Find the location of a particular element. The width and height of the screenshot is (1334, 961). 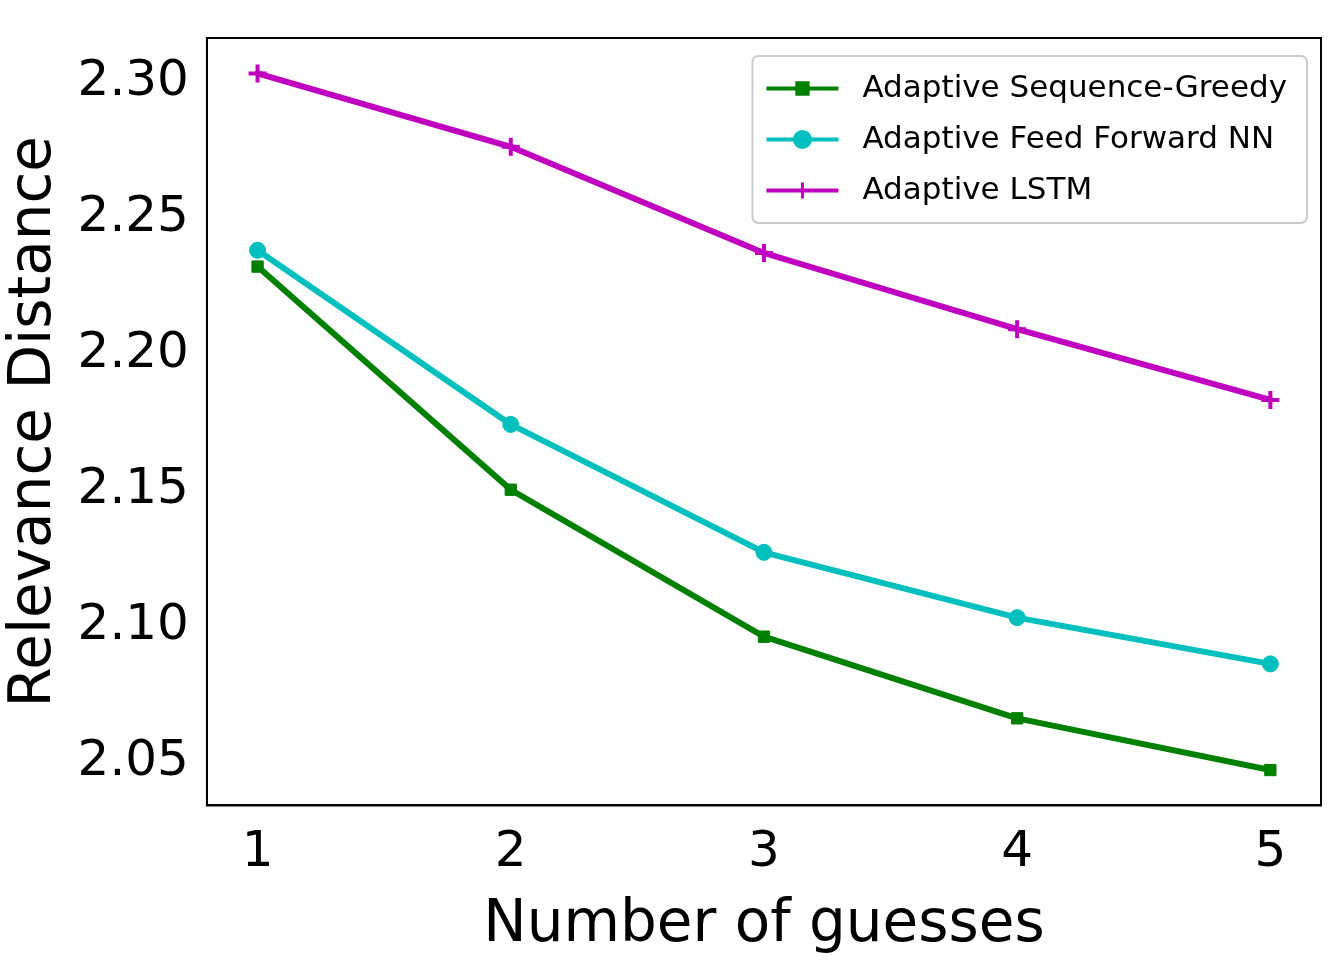

y-tick-label: 2.05 is located at coordinates (133, 757).